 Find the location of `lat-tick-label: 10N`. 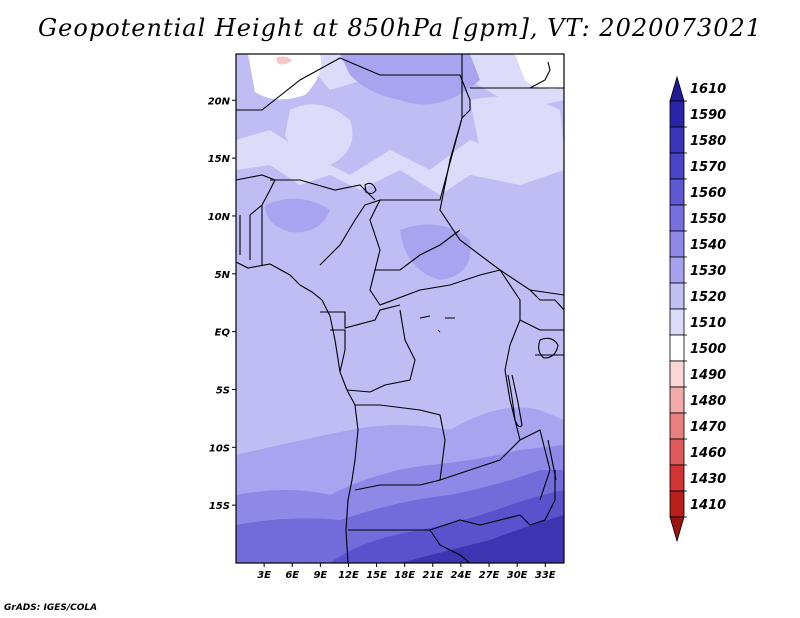

lat-tick-label: 10N is located at coordinates (219, 217).